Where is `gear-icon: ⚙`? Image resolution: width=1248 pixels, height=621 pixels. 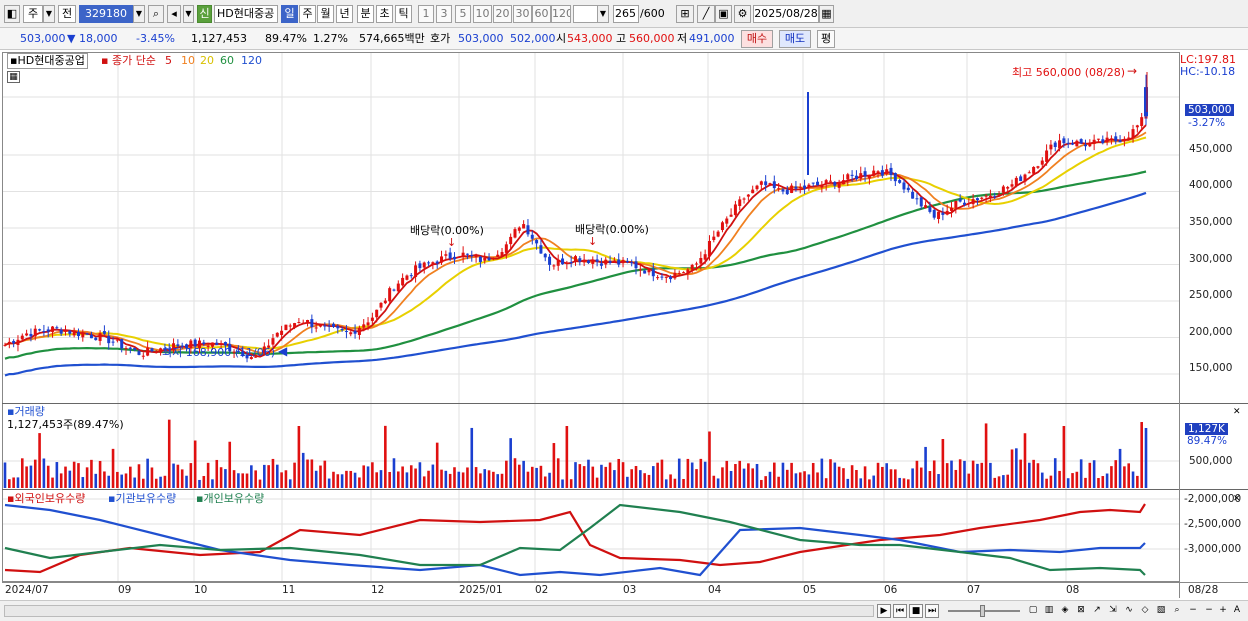 gear-icon: ⚙ is located at coordinates (742, 14).